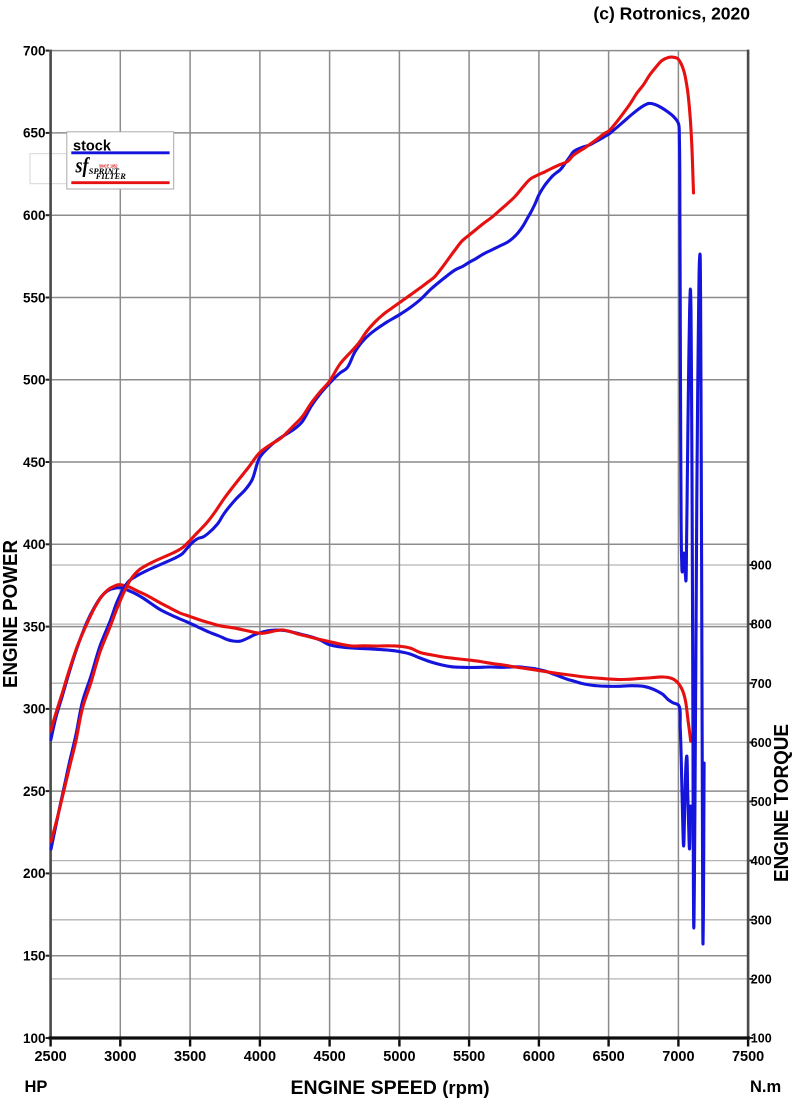 Image resolution: width=800 pixels, height=1104 pixels. What do you see at coordinates (765, 1087) in the screenshot?
I see `svg-text: N.m` at bounding box center [765, 1087].